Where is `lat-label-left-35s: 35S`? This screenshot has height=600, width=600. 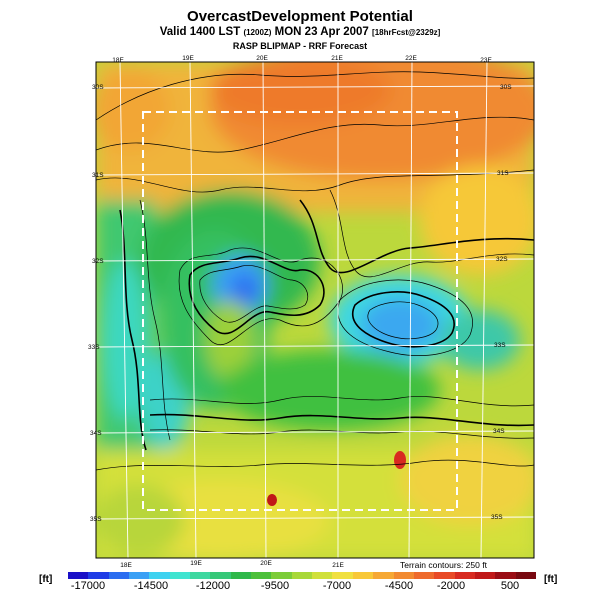
lat-label-left-35s: 35S is located at coordinates (96, 519).